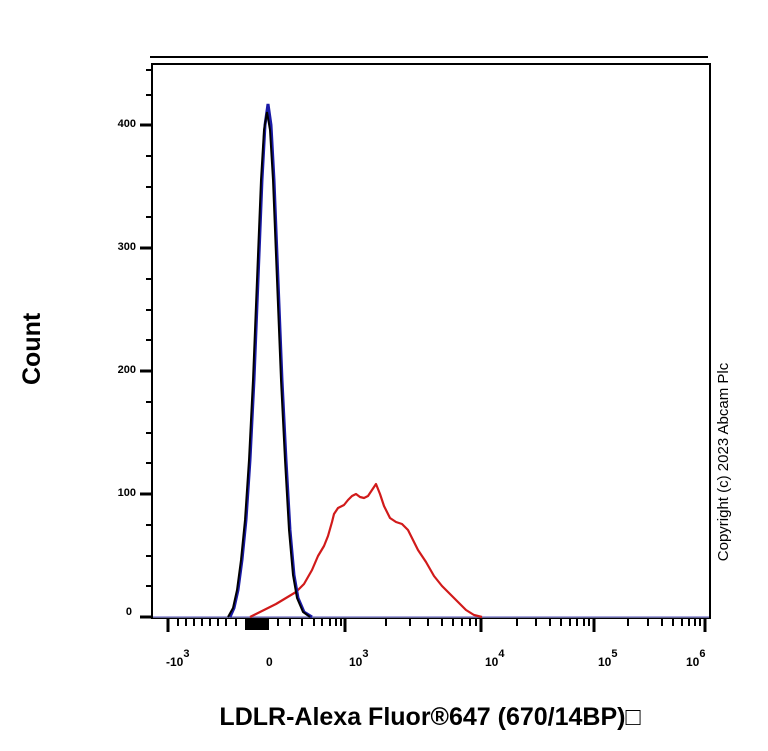 The image size is (768, 751). Describe the element at coordinates (126, 493) in the screenshot. I see `y-tick-label: 100` at that location.